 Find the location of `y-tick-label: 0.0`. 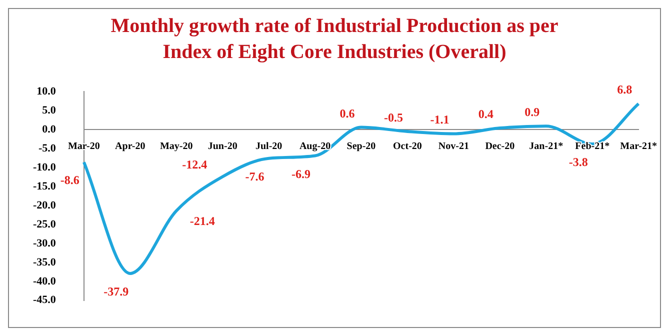

y-tick-label: 0.0 is located at coordinates (49, 129).